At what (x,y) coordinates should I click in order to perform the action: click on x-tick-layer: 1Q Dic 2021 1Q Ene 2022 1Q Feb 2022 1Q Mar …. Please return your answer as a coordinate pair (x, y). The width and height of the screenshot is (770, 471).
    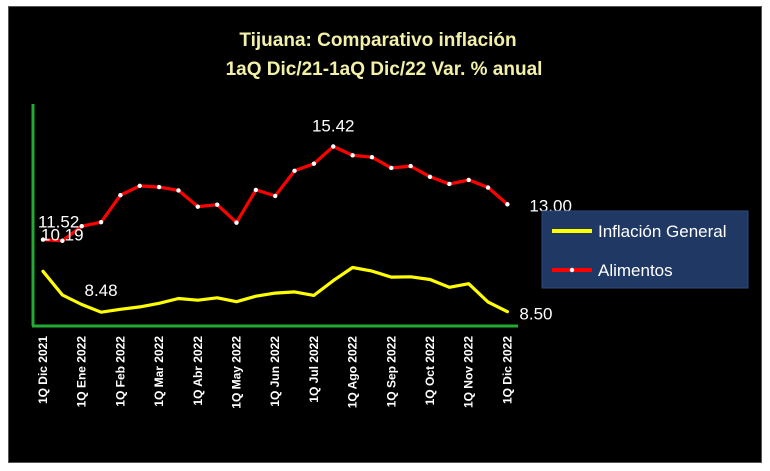
    Looking at the image, I should click on (275, 372).